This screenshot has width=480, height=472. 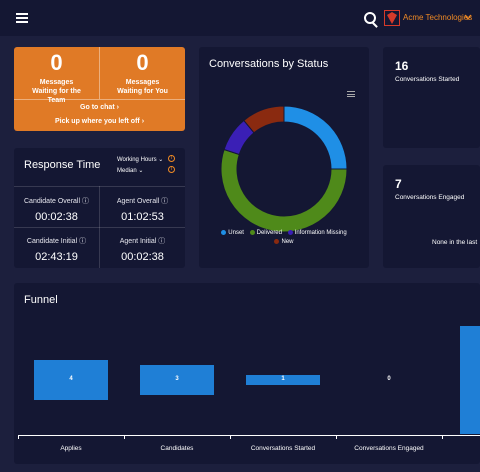 What do you see at coordinates (468, 17) in the screenshot?
I see `chevron-down-icon` at bounding box center [468, 17].